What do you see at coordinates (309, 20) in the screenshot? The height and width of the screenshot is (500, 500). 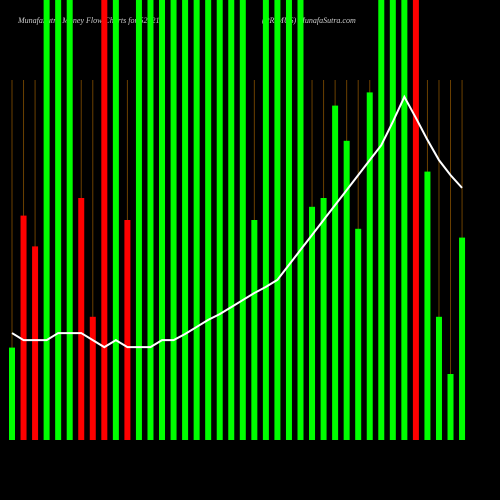 I see `chart-subtitle: (PRIMUS) MunafaSutra.com` at bounding box center [309, 20].